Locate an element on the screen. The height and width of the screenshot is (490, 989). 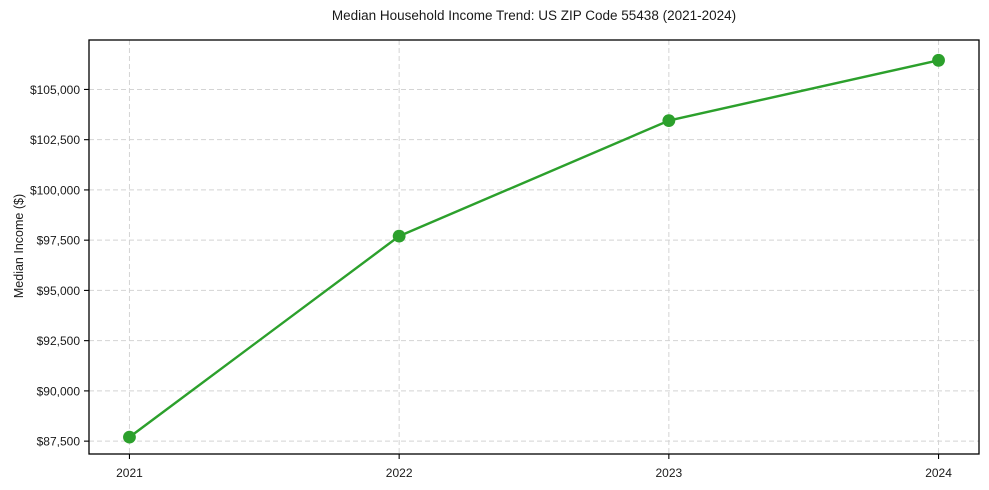
y-tick-label: $102,500 is located at coordinates (55, 140).